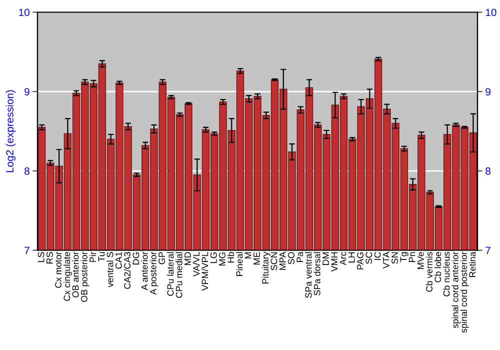 The height and width of the screenshot is (350, 500). I want to click on x-tick-label: MD, so click(187, 258).